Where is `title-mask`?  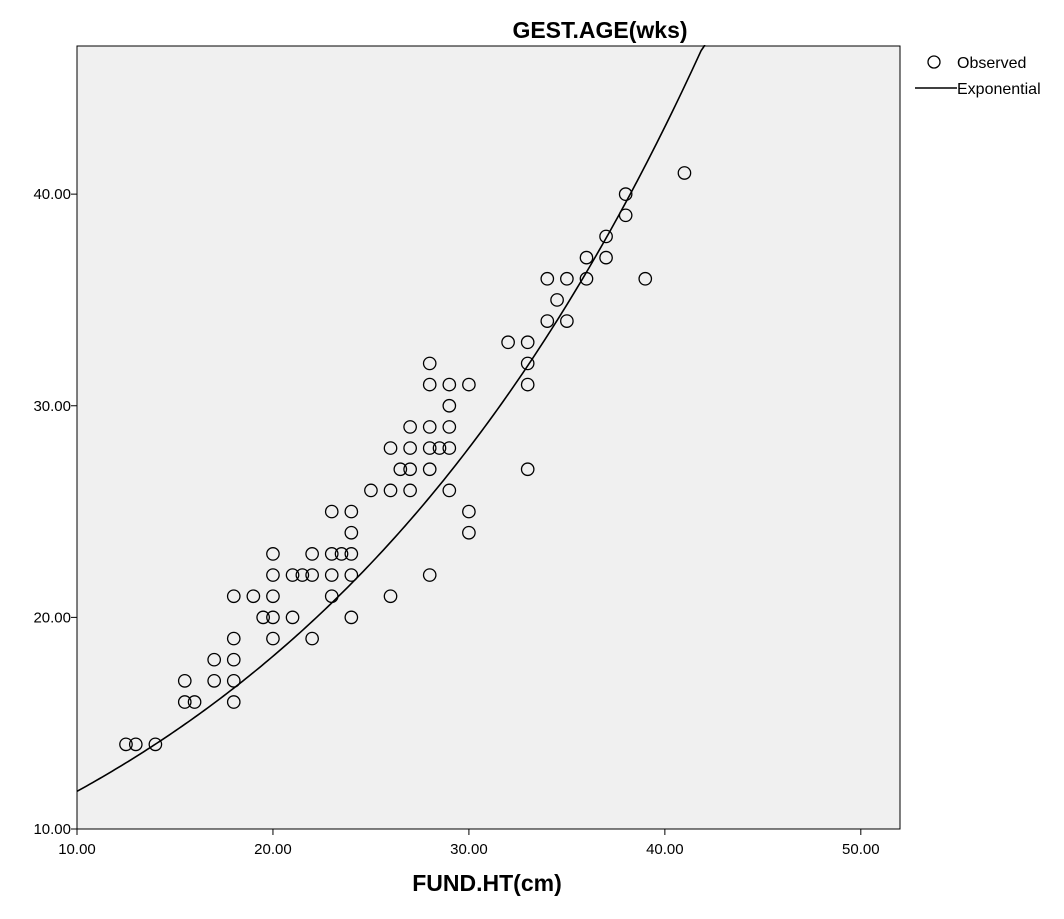
title-mask is located at coordinates (610, 29).